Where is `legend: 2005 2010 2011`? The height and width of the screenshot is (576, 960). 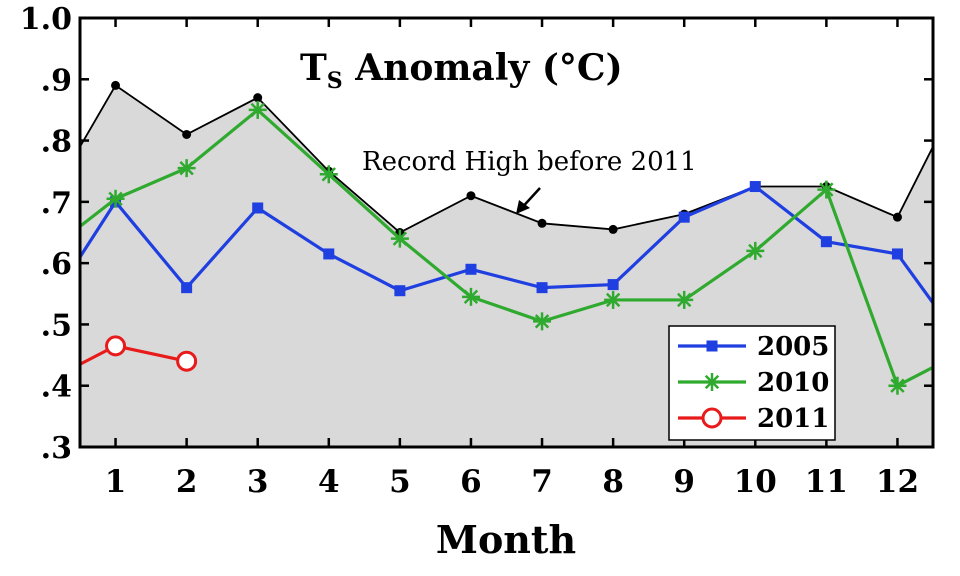 legend: 2005 2010 2011 is located at coordinates (752, 383).